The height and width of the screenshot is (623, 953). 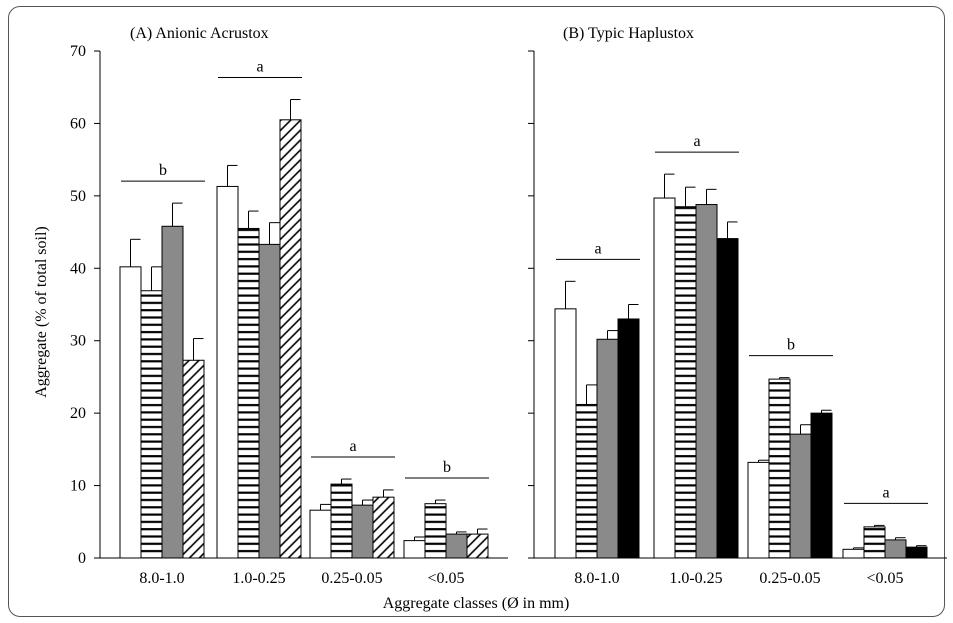 What do you see at coordinates (78, 196) in the screenshot?
I see `y-tick-label: 50` at bounding box center [78, 196].